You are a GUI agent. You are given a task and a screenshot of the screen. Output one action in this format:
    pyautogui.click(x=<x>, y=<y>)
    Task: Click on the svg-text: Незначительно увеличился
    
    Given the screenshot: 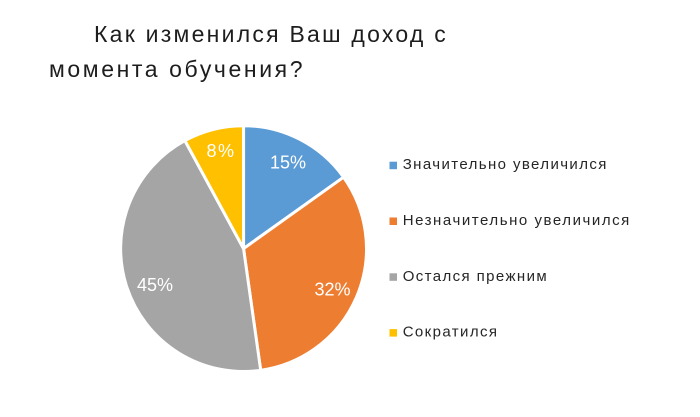 What is the action you would take?
    pyautogui.click(x=517, y=220)
    